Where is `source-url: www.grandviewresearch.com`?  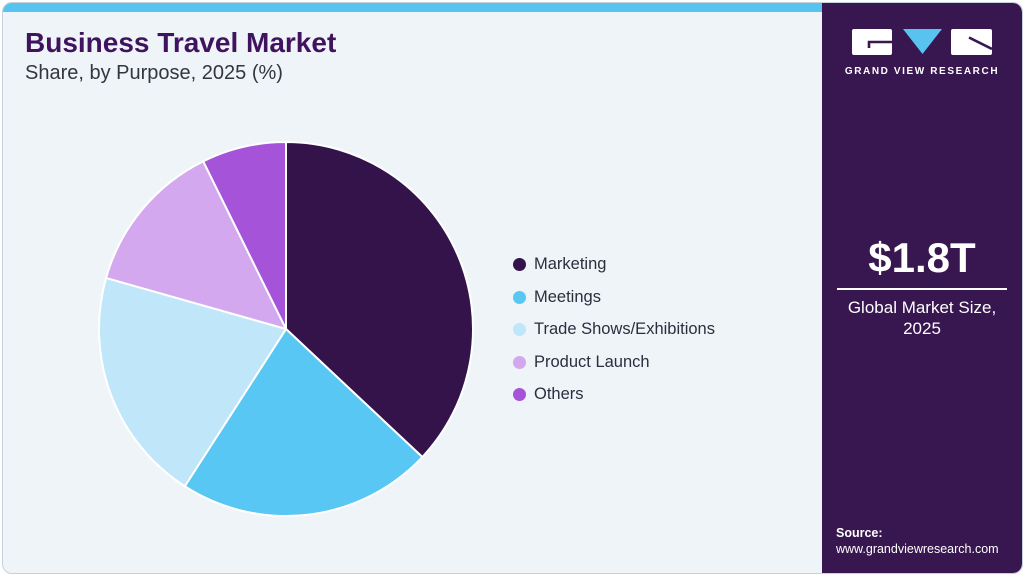
source-url: www.grandviewresearch.com is located at coordinates (917, 549).